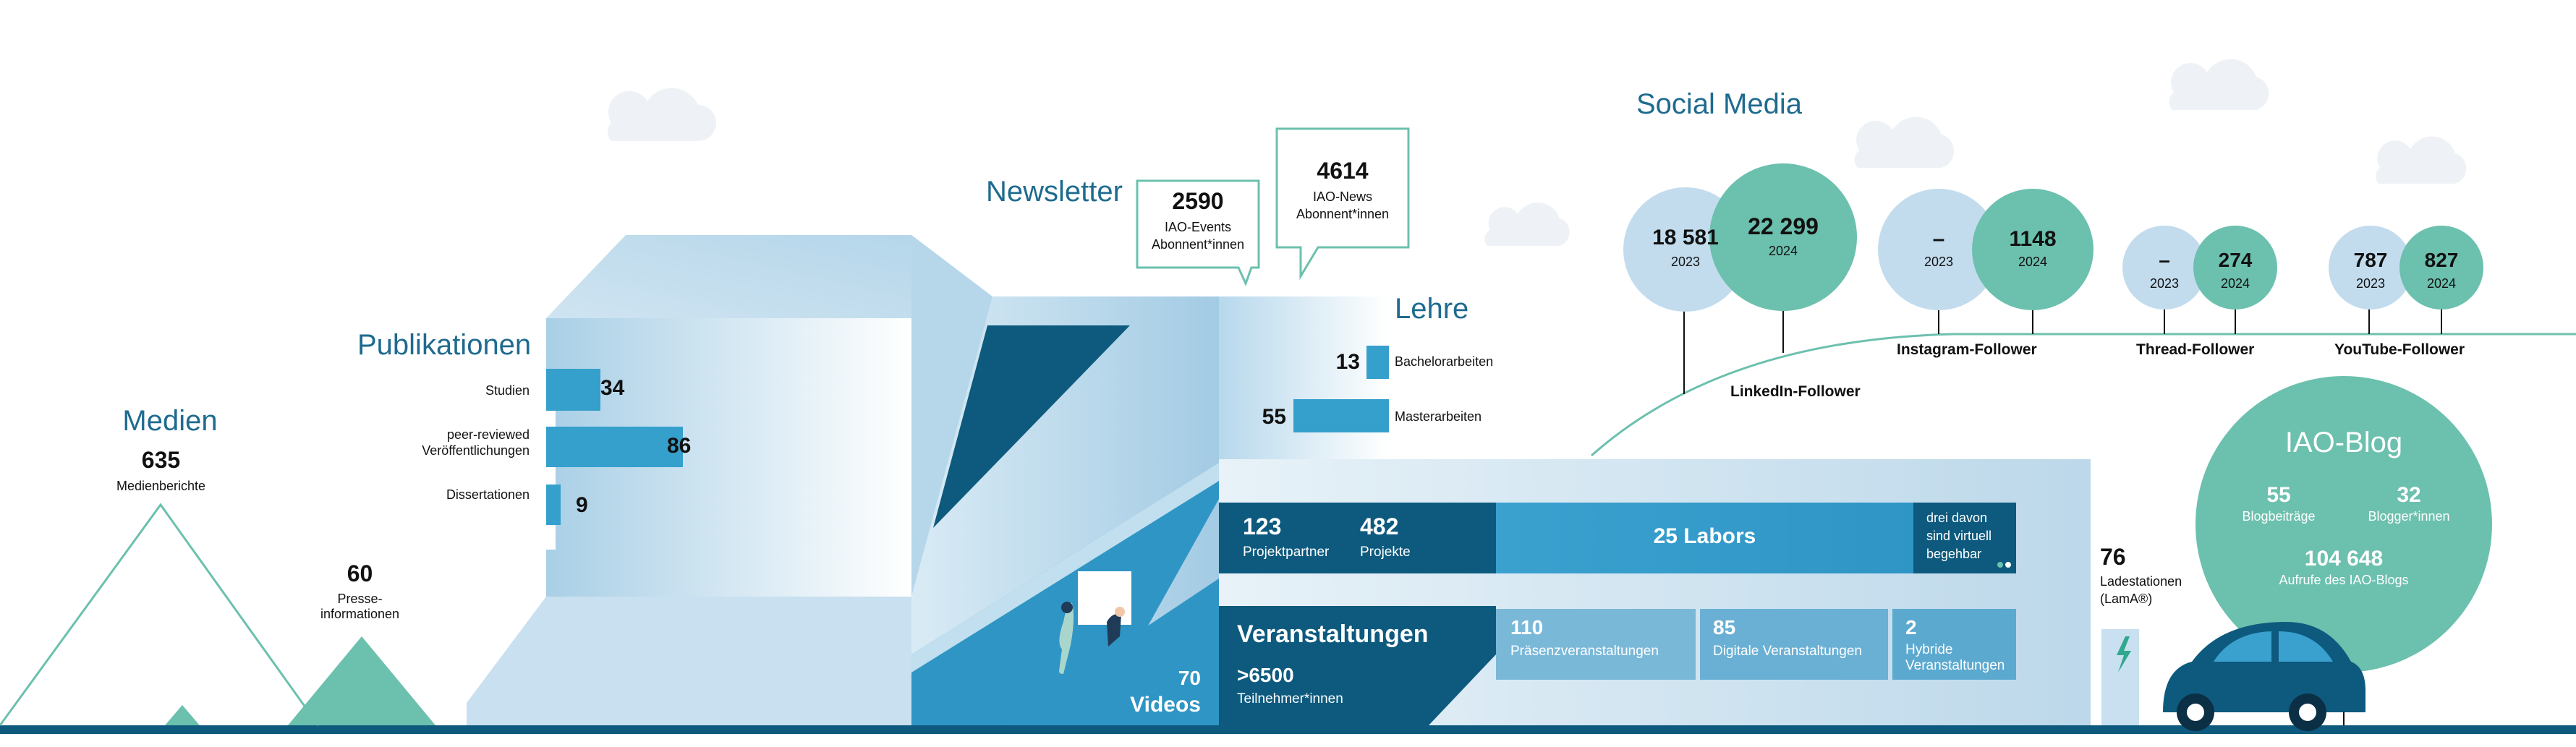  What do you see at coordinates (1959, 536) in the screenshot?
I see `labors-virtual-label: drei davon sind virtuell begehbar` at bounding box center [1959, 536].